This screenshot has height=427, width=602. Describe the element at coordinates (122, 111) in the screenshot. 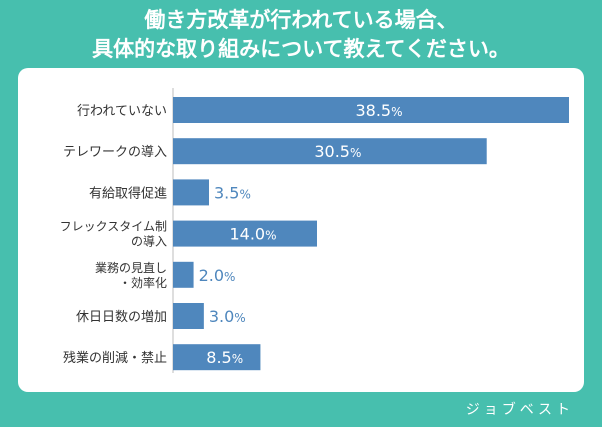

I see `category-label-0: 行われていない` at that location.